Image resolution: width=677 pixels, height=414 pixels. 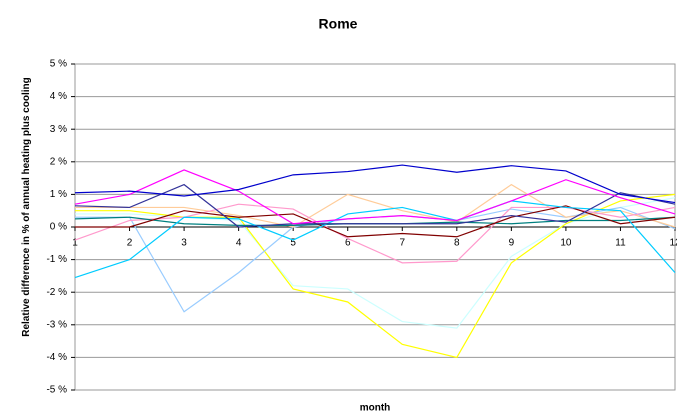 What do you see at coordinates (348, 243) in the screenshot?
I see `x-tick-label: 6` at bounding box center [348, 243].